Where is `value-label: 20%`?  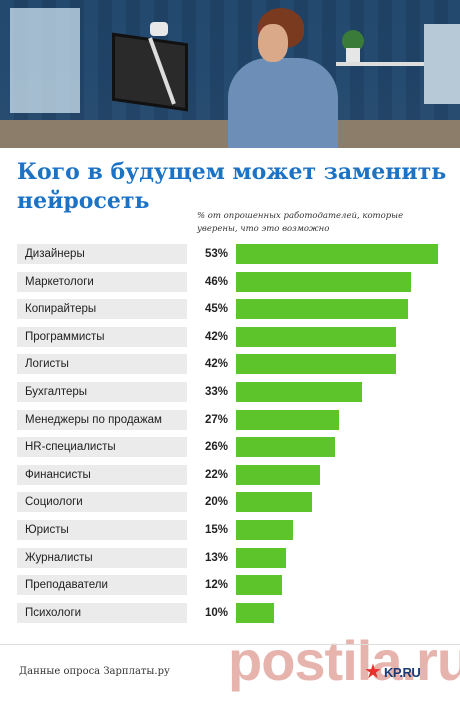 value-label: 20% is located at coordinates (216, 502).